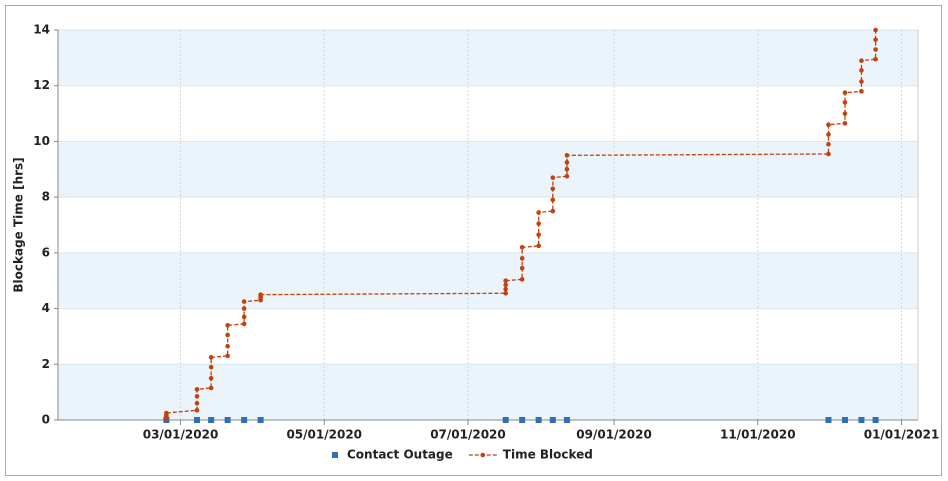 Image resolution: width=948 pixels, height=481 pixels. What do you see at coordinates (400, 455) in the screenshot?
I see `legend-label: Contact Outage` at bounding box center [400, 455].